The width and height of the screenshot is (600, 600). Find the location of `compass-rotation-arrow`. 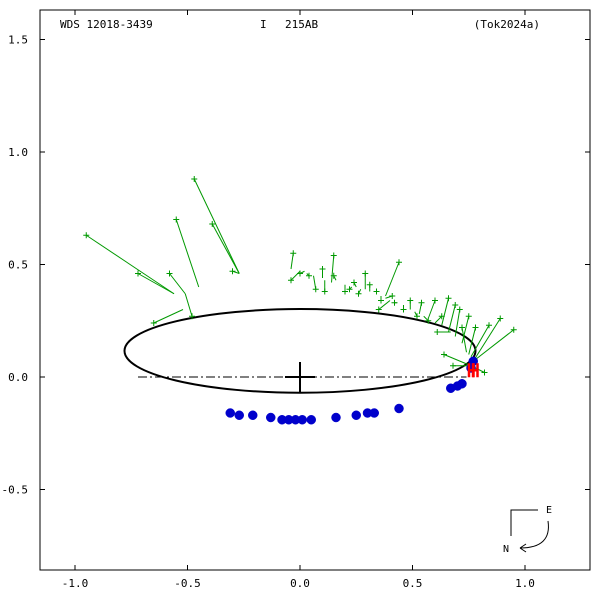

compass-rotation-arrow is located at coordinates (534, 534).